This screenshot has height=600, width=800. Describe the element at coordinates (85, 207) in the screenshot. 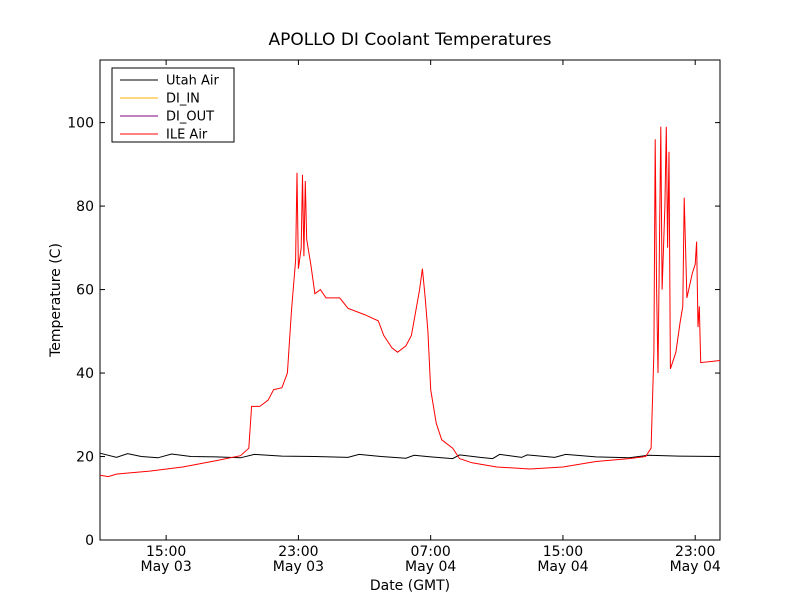

I see `y-tick-label: 80` at that location.